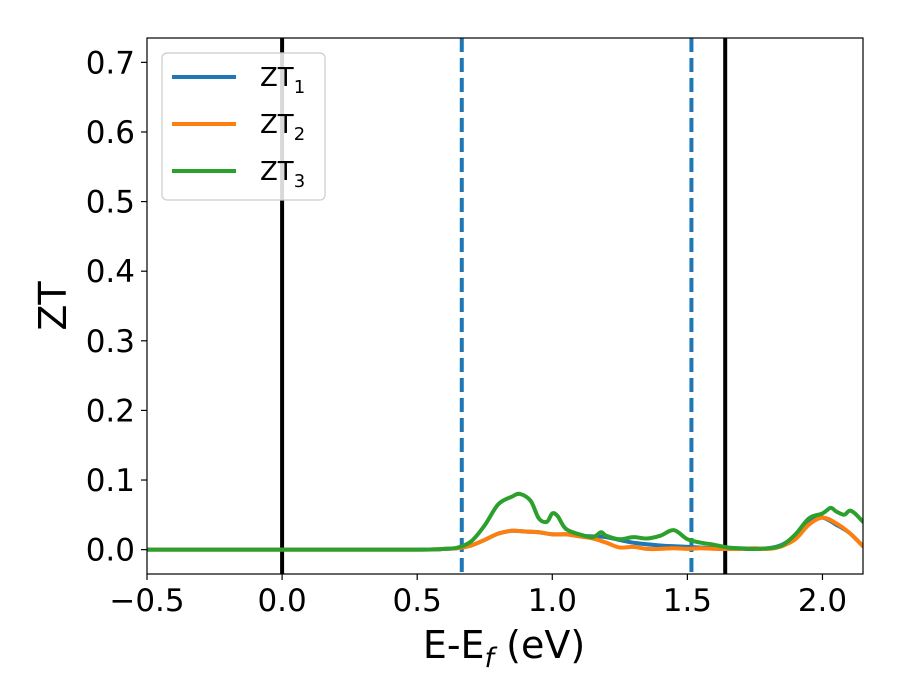  Describe the element at coordinates (110, 133) in the screenshot. I see `y-tick-label: 0.6` at that location.